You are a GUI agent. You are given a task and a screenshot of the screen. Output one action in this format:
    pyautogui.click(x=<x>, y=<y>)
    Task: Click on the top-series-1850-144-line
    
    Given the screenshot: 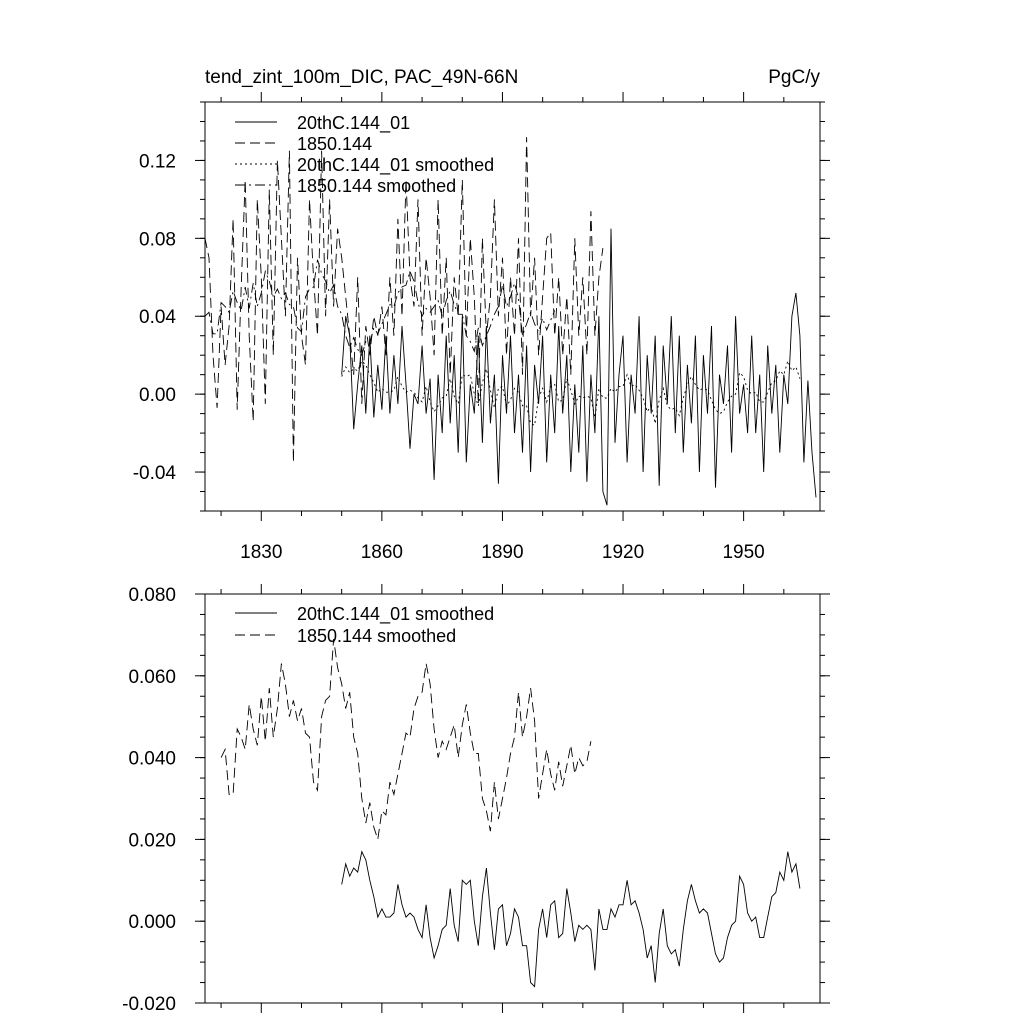 What is the action you would take?
    pyautogui.click(x=404, y=300)
    